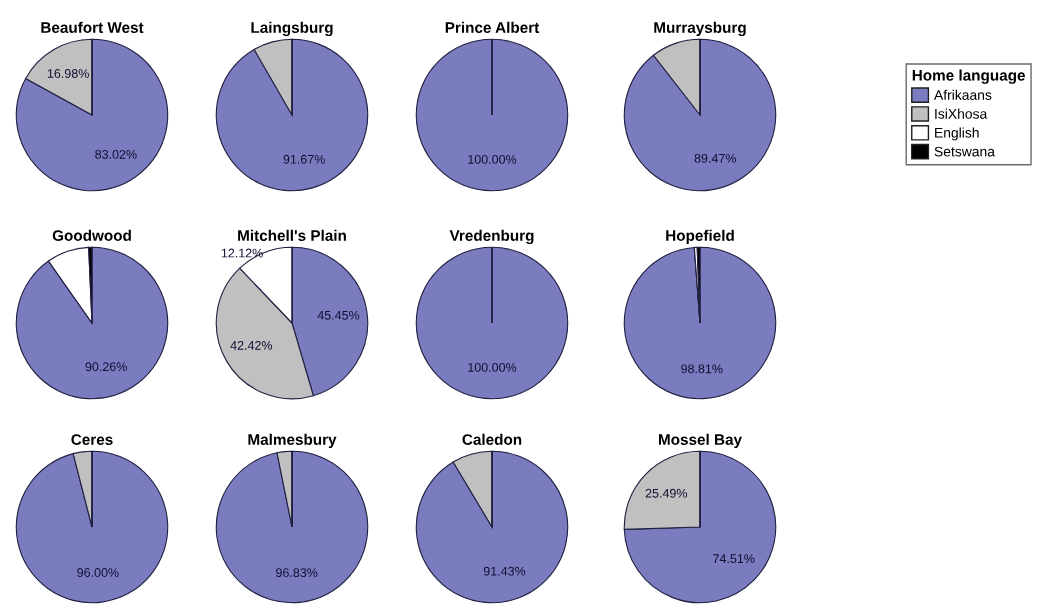 The height and width of the screenshot is (605, 1044). I want to click on legend-label: English, so click(957, 134).